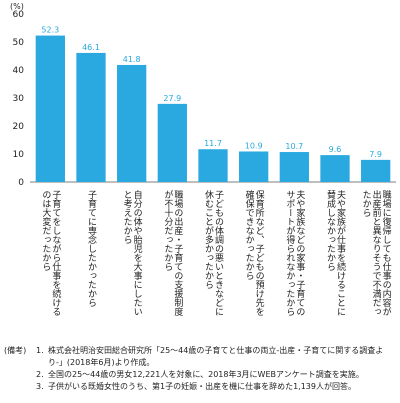 The width and height of the screenshot is (400, 403). Describe the element at coordinates (208, 239) in the screenshot. I see `svg-text: 休むことが多かったから` at that location.